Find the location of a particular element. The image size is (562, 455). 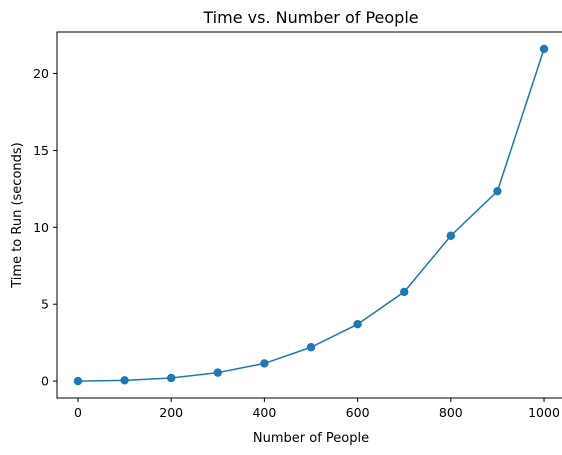

y-tick-label: 20 is located at coordinates (41, 73).